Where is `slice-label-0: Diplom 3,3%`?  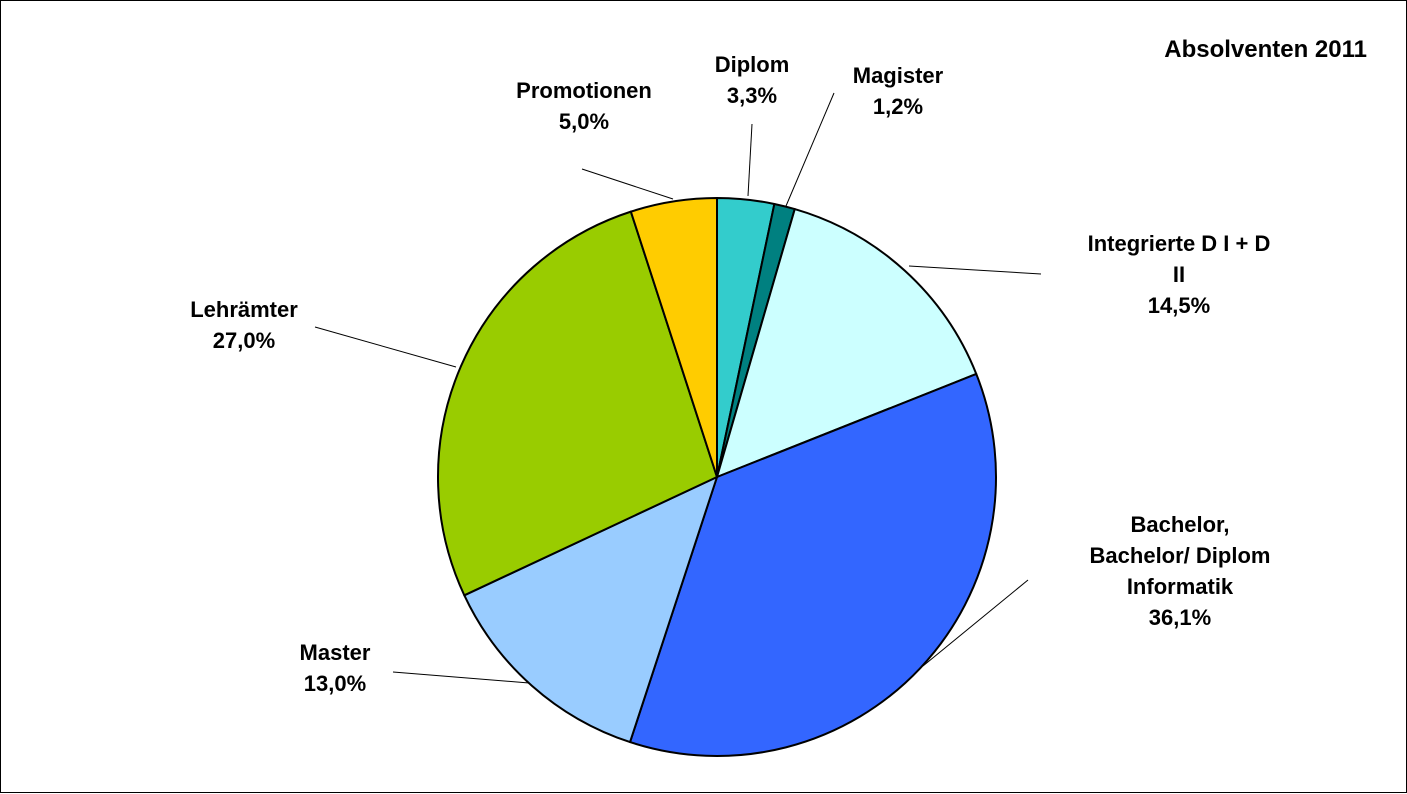 slice-label-0: Diplom 3,3% is located at coordinates (752, 80).